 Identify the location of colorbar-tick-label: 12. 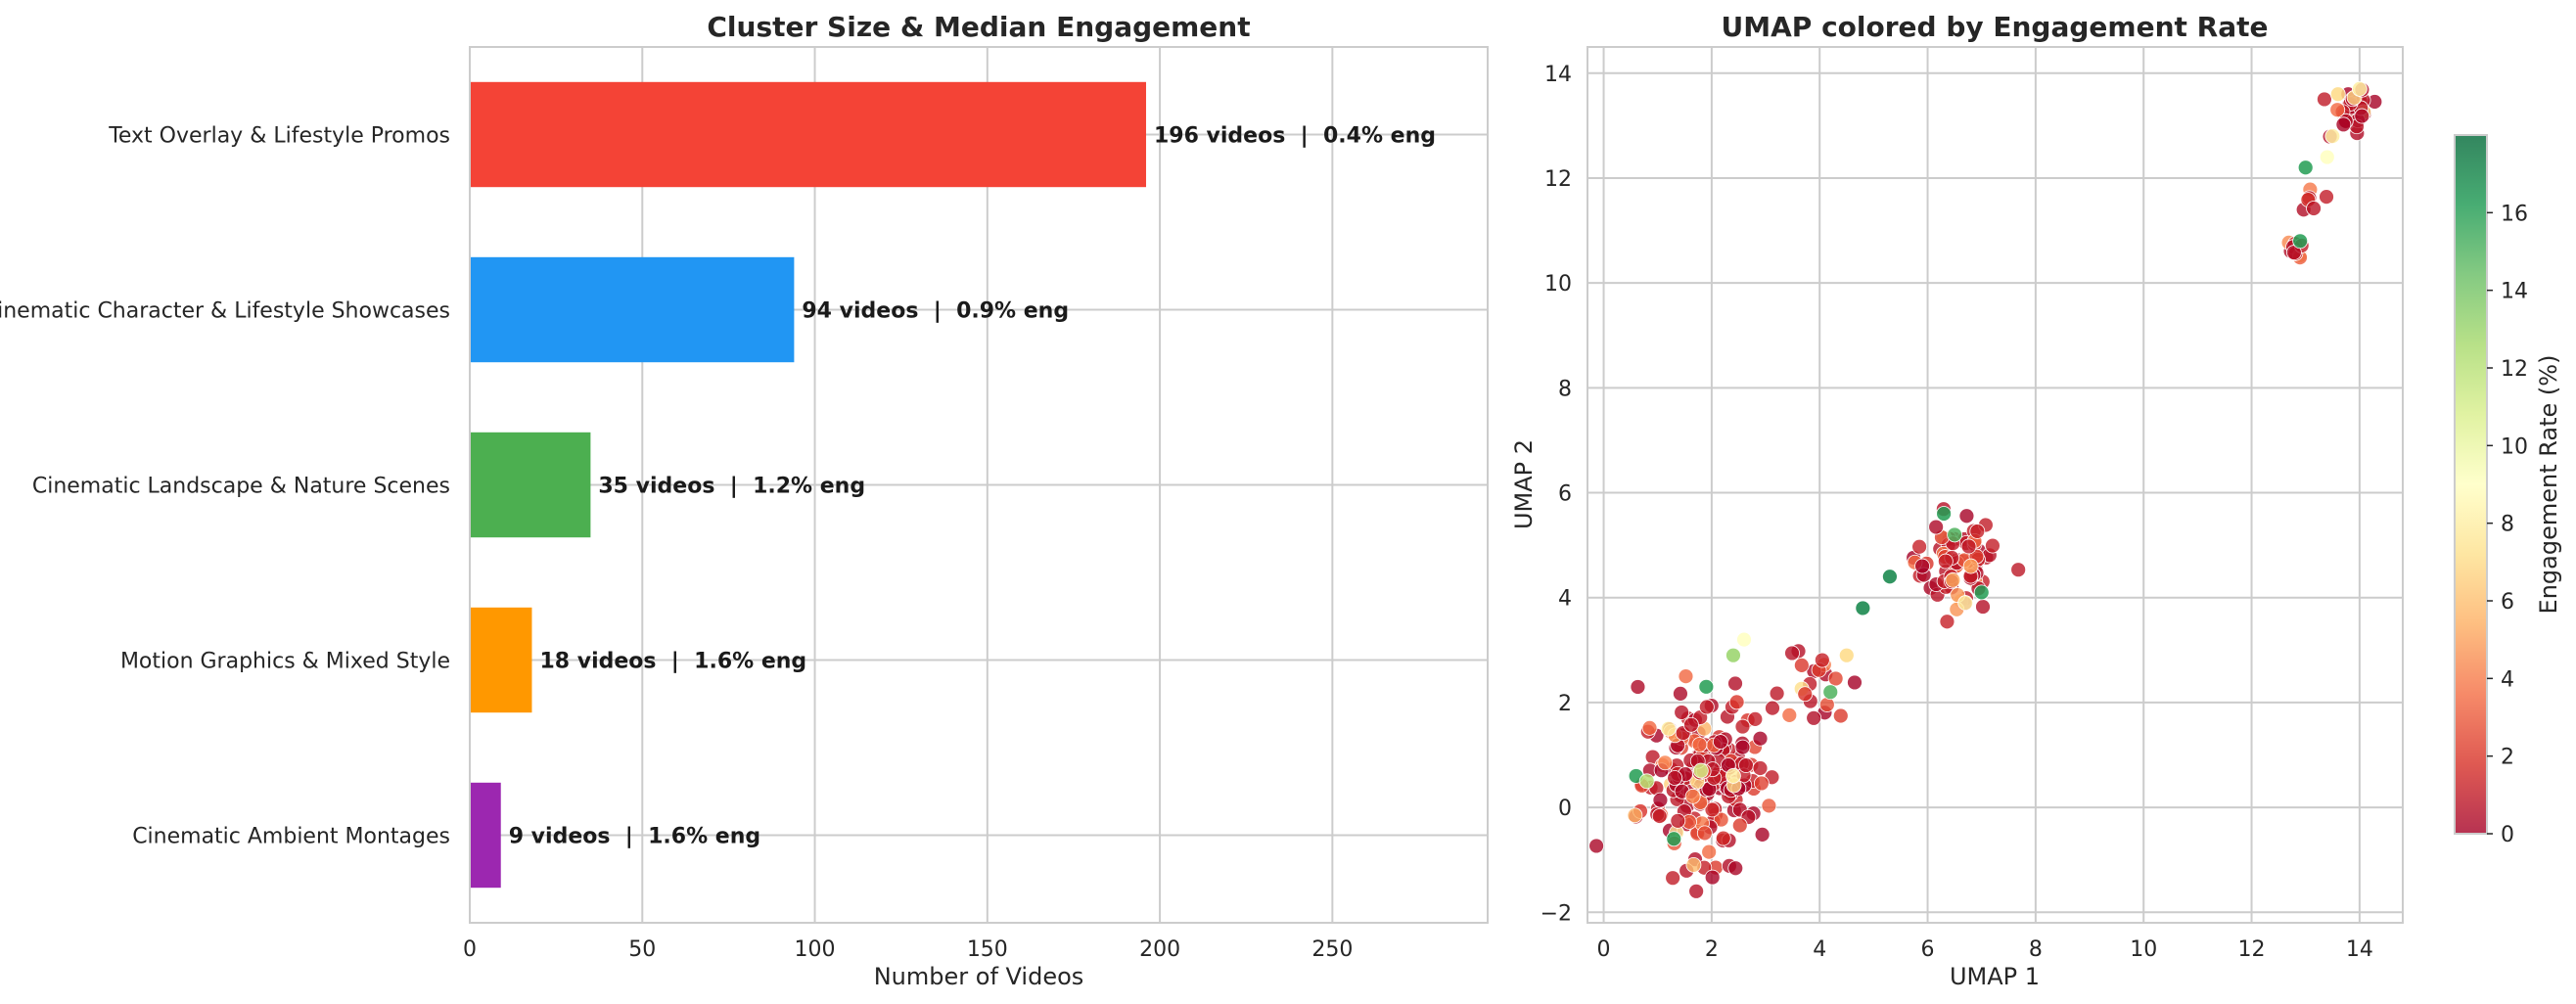
(2514, 369).